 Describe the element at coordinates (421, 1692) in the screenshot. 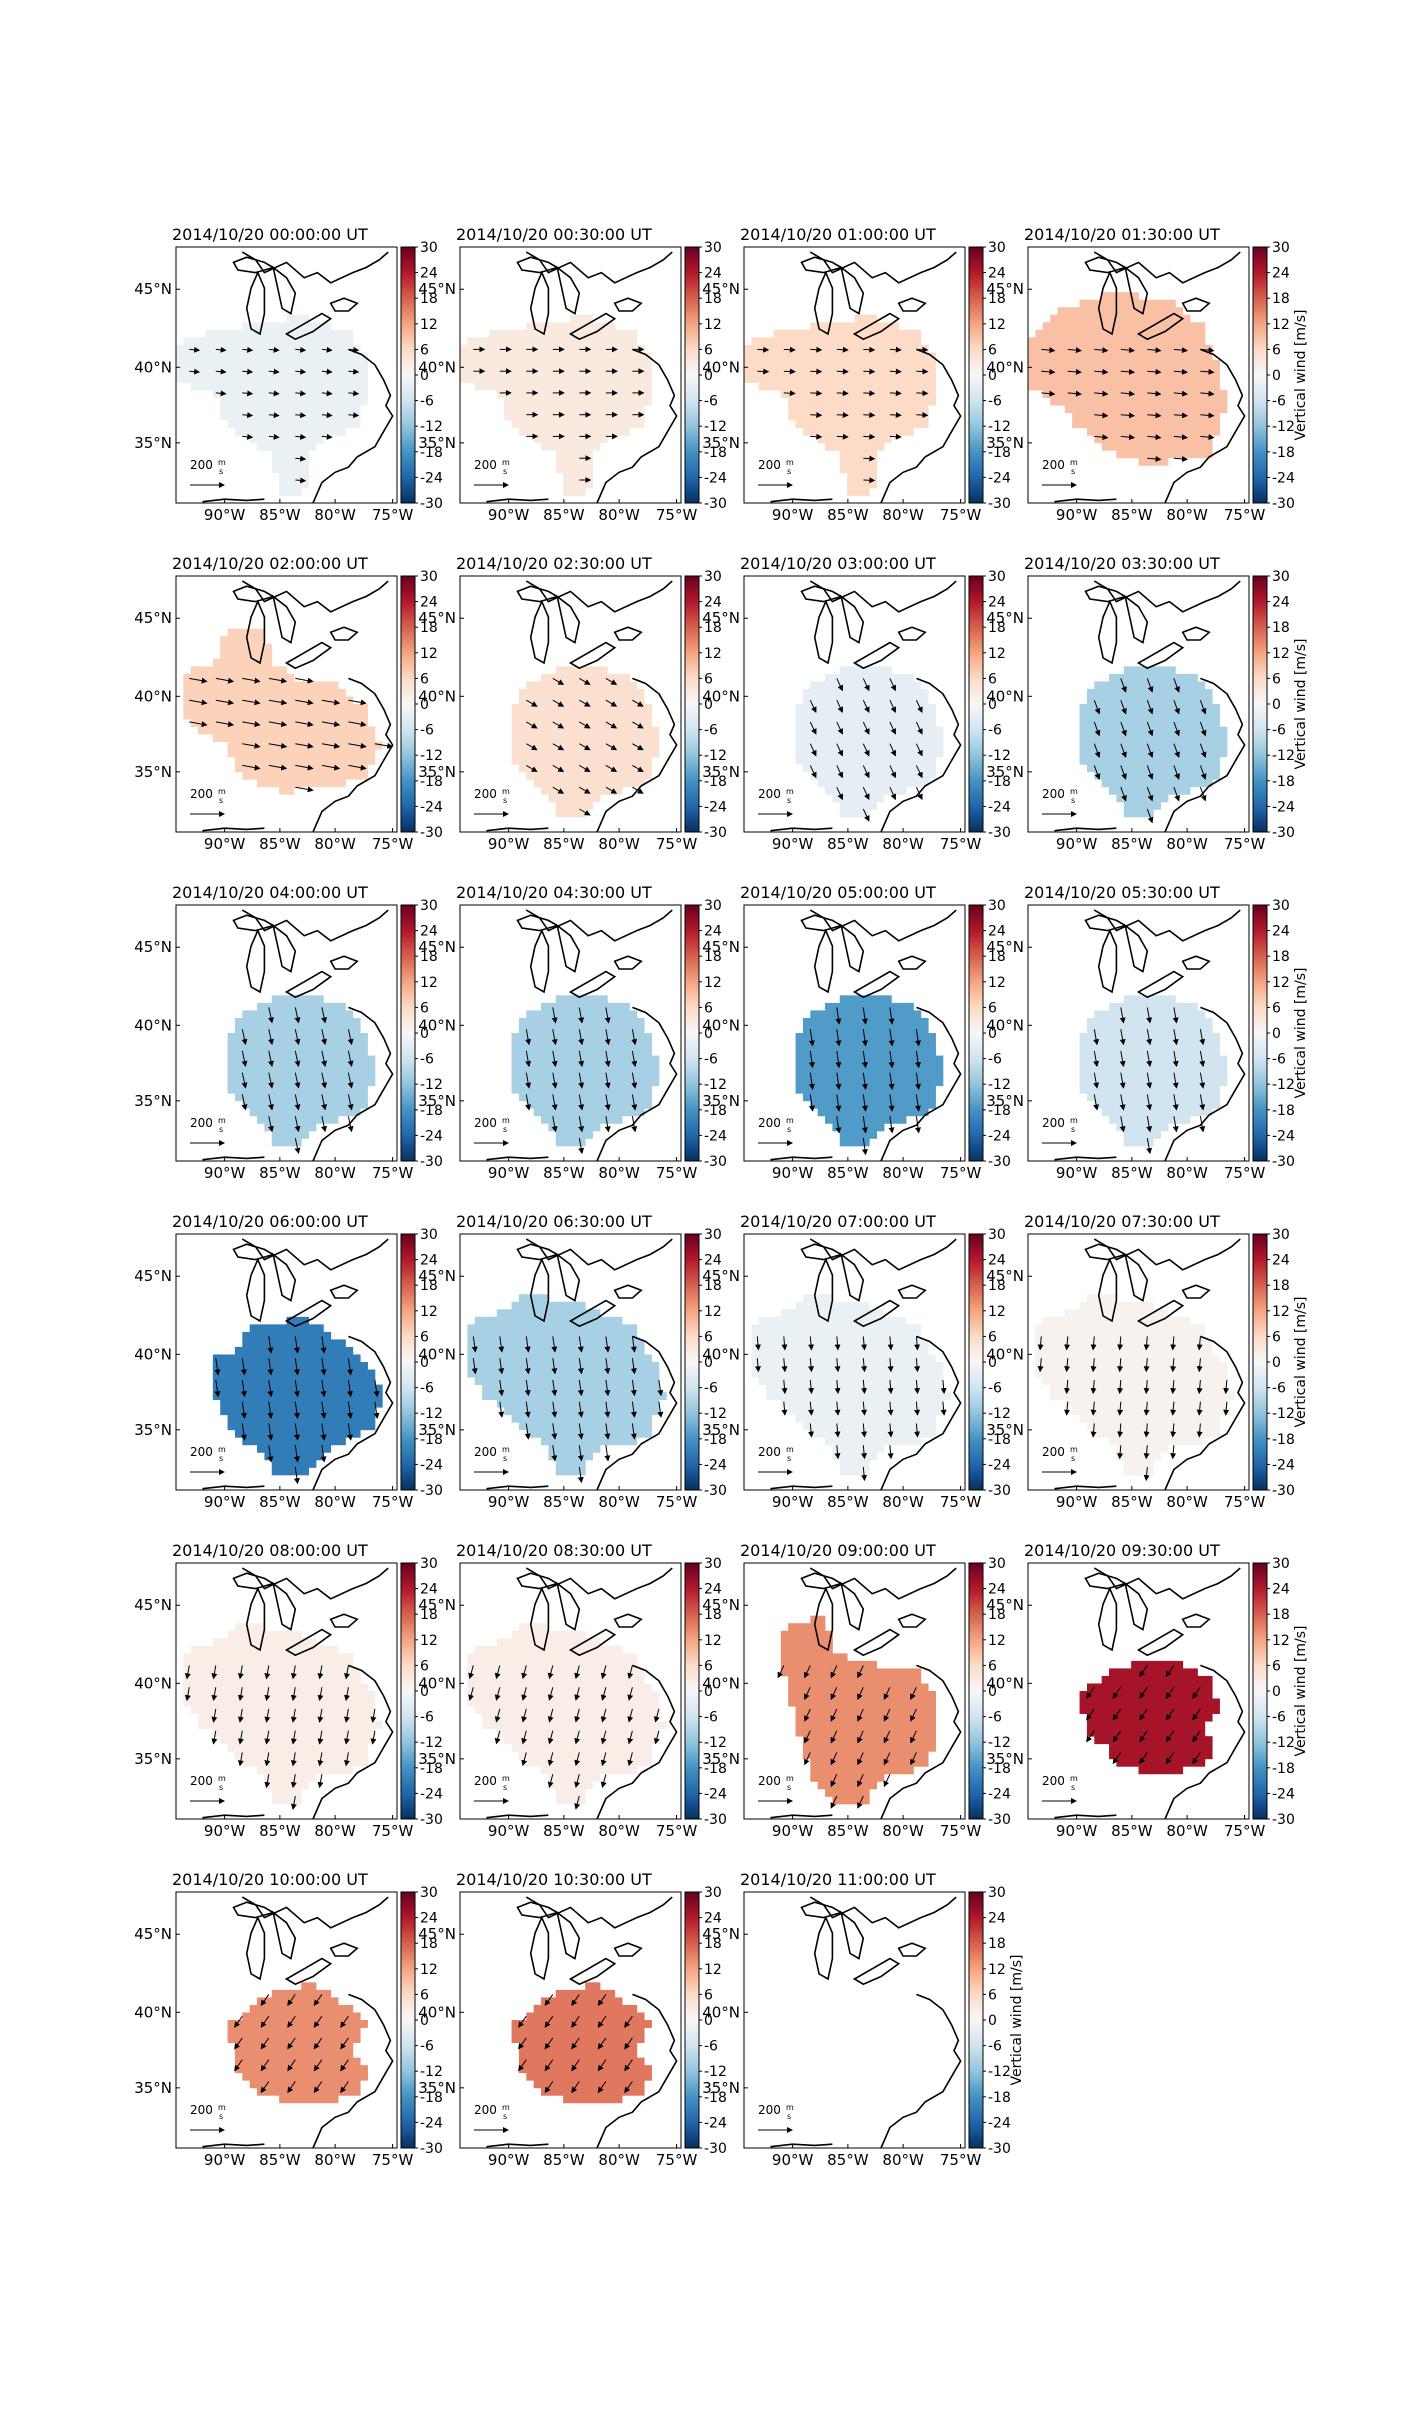

I see `colorbar: -30 -24 -18 -12 -6 0 6 12 18 24 30` at that location.